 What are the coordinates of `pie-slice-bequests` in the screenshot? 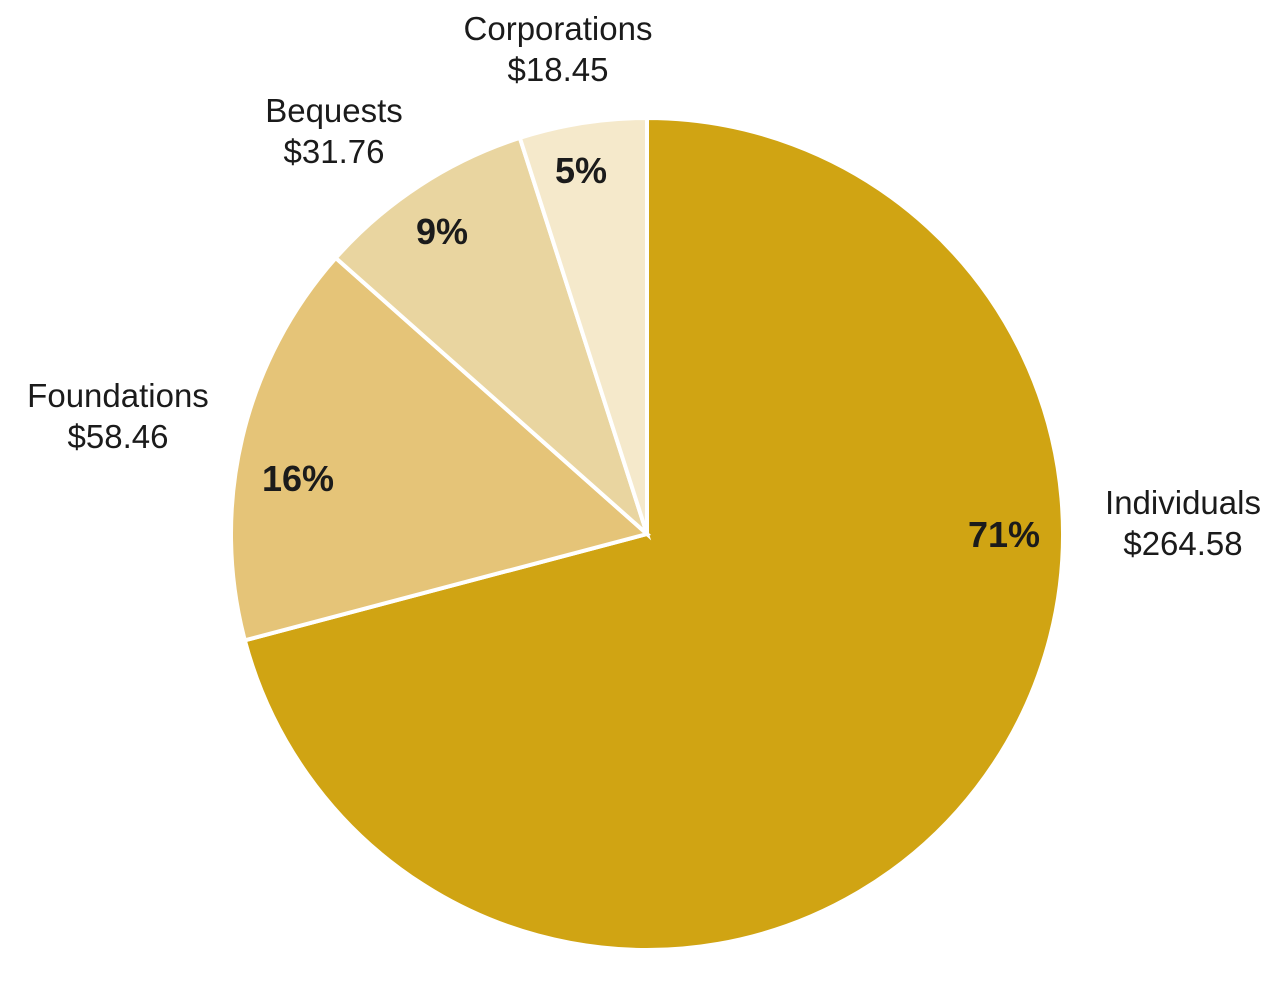 It's located at (492, 338).